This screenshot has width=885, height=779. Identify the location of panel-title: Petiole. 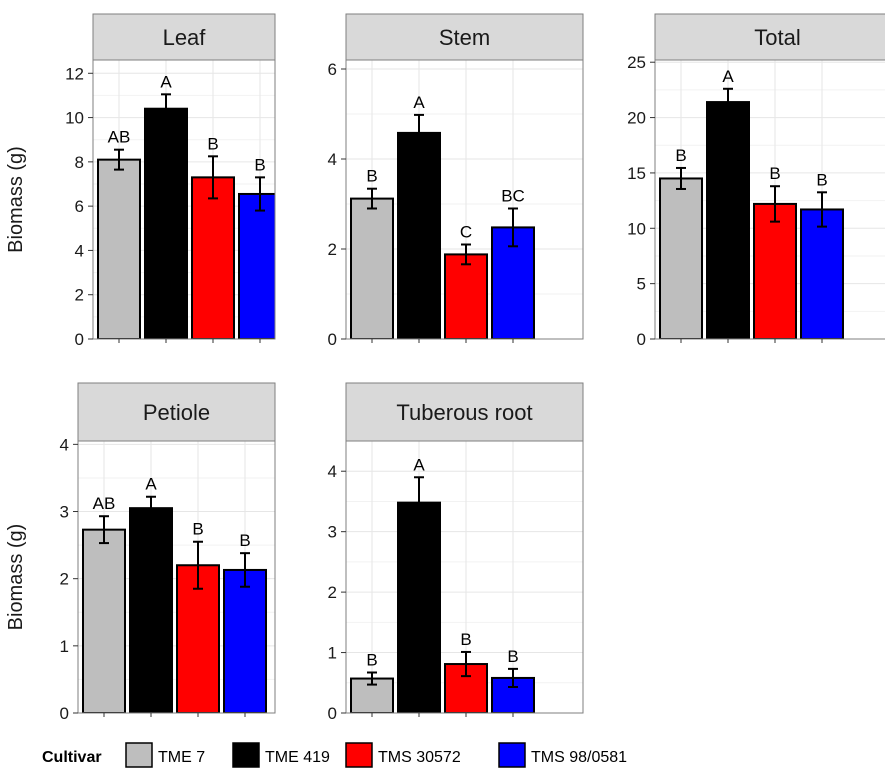
(176, 412).